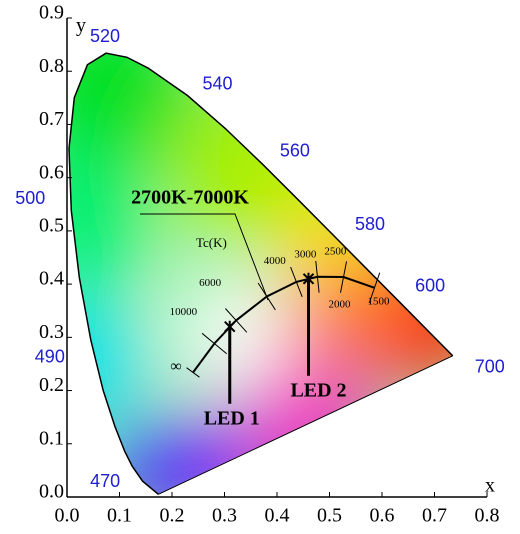 This screenshot has width=520, height=534. Describe the element at coordinates (51, 438) in the screenshot. I see `y-tick-label: 0.1` at that location.